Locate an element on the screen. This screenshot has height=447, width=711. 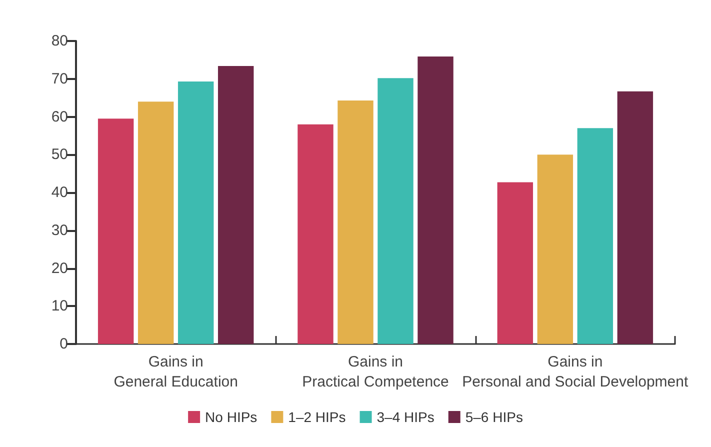
y-tick-label: 70 is located at coordinates (59, 79).